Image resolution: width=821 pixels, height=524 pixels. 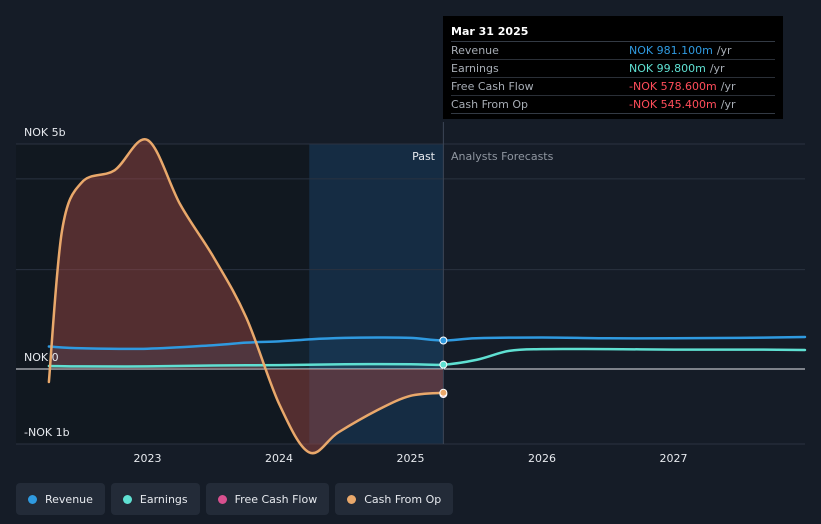 I want to click on past-label: Past, so click(x=424, y=156).